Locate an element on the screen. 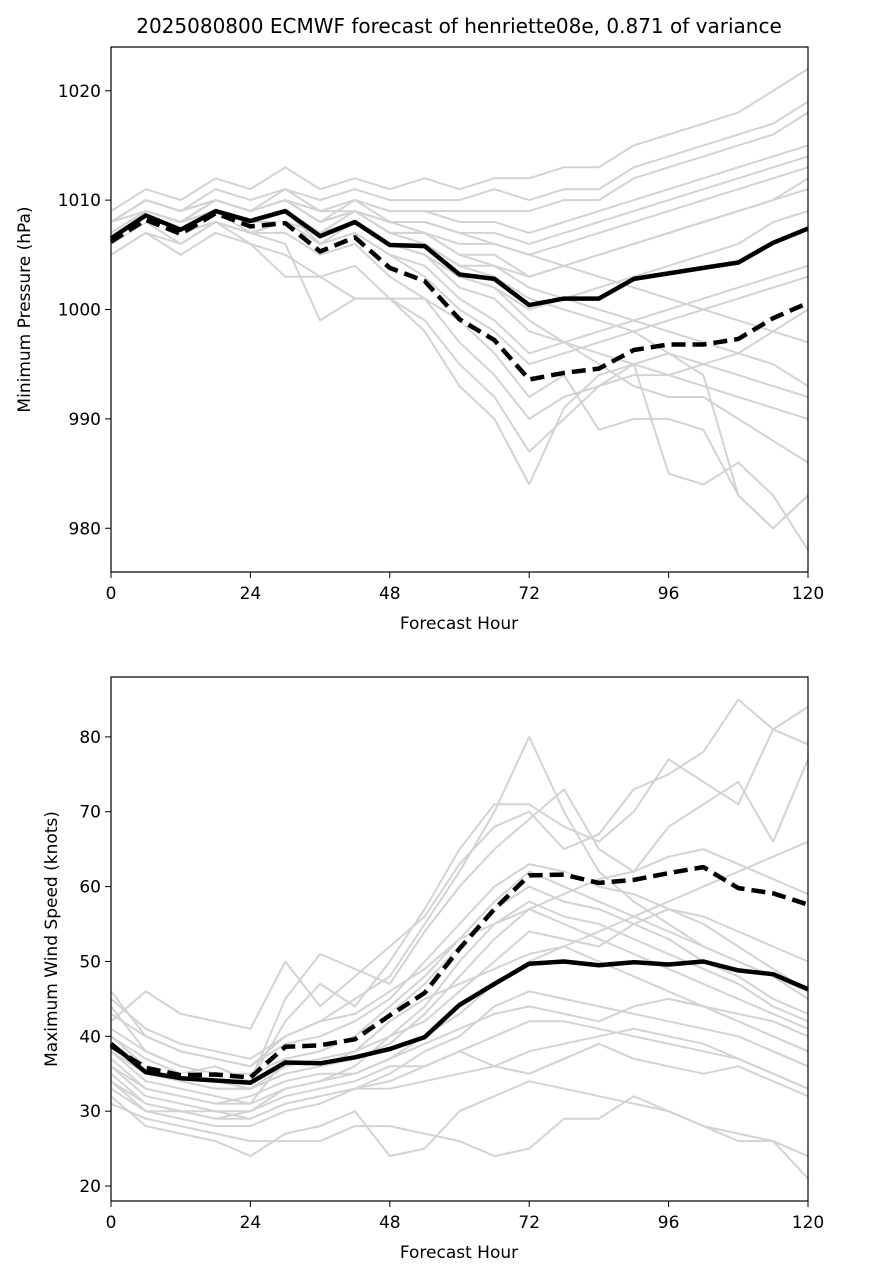 The image size is (878, 1279). pressure-y-axis-label: Minimum Pressure (hPa) is located at coordinates (25, 309).